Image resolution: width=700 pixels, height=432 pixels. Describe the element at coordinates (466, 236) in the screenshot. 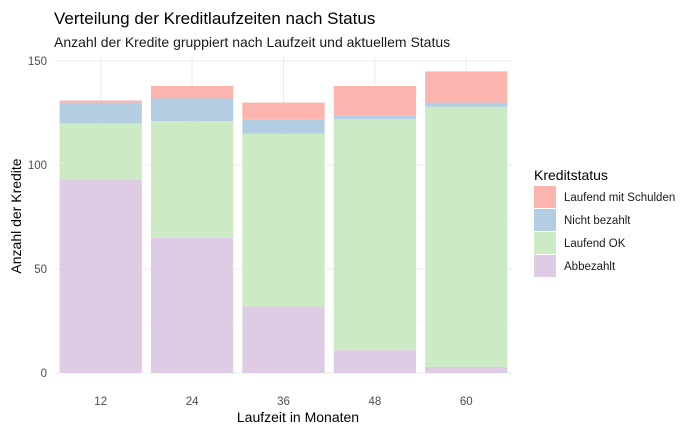

I see `bar-60-laufend-ok` at that location.